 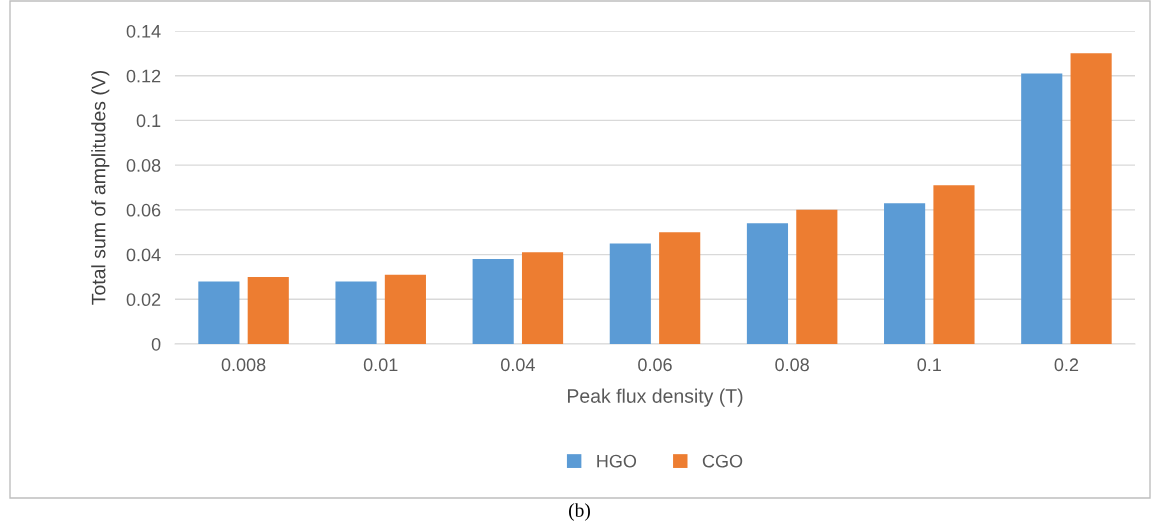 I want to click on y-tick-label: 0.08, so click(x=143, y=165).